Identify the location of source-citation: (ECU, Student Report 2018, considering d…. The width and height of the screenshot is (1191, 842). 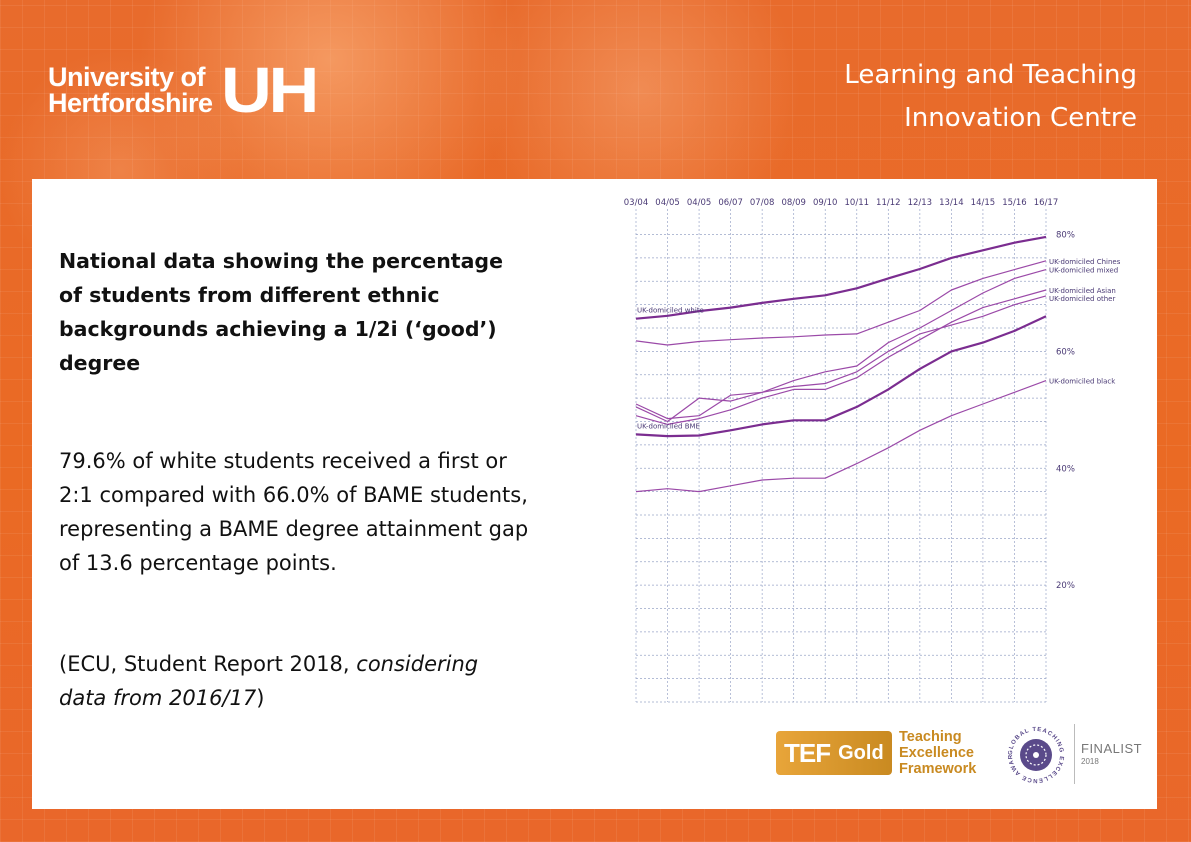
(294, 681).